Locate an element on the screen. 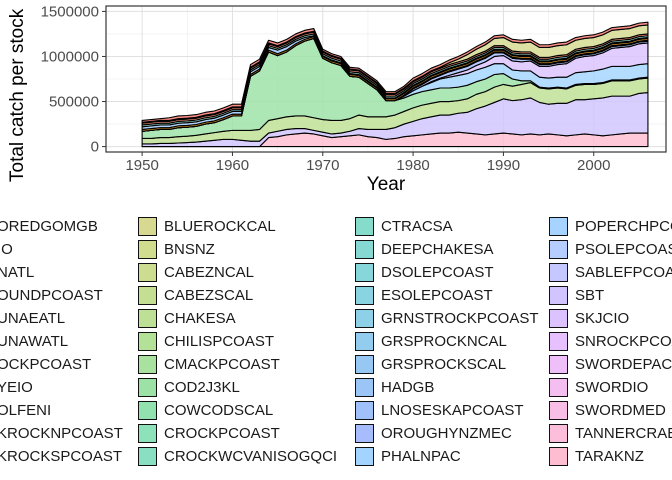  legend-item-crockpcoast: CROCKPCOAST is located at coordinates (336, 433).